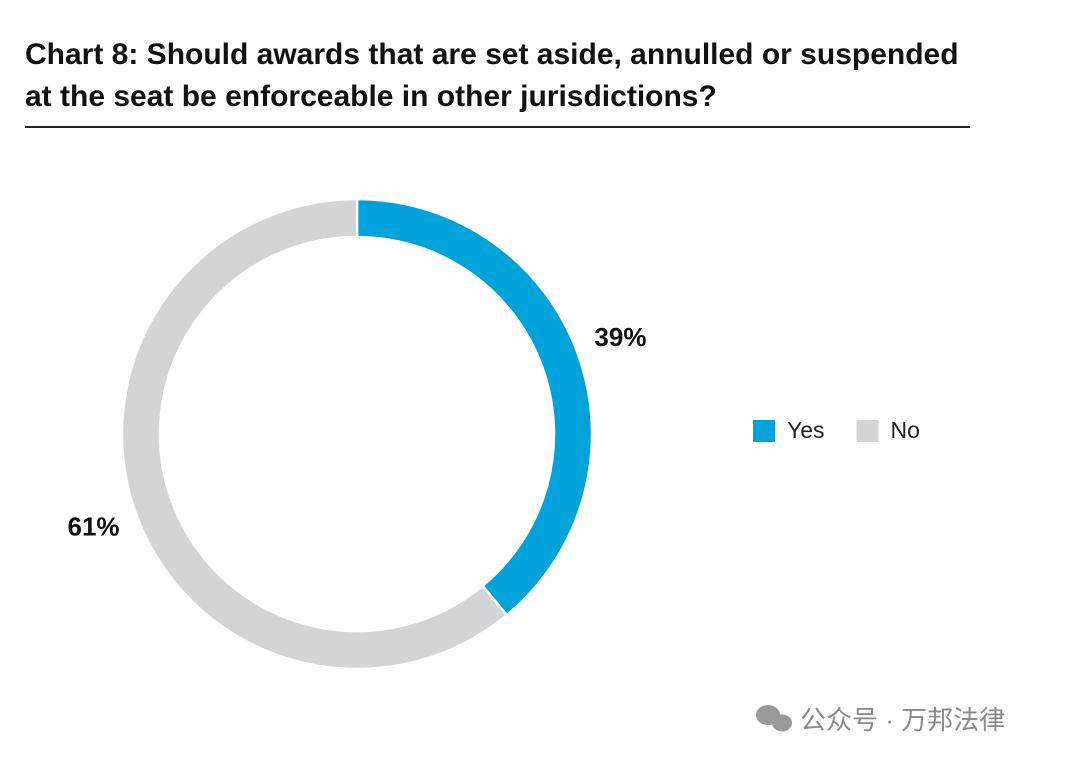 The image size is (1080, 762). What do you see at coordinates (905, 430) in the screenshot?
I see `legend-label: No` at bounding box center [905, 430].